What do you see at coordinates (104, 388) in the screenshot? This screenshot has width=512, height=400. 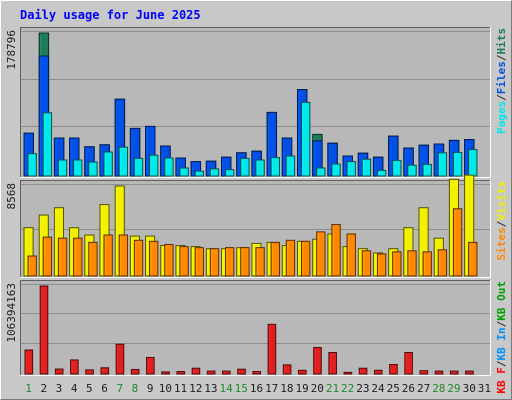 I see `x-tick-label: 6` at bounding box center [104, 388].